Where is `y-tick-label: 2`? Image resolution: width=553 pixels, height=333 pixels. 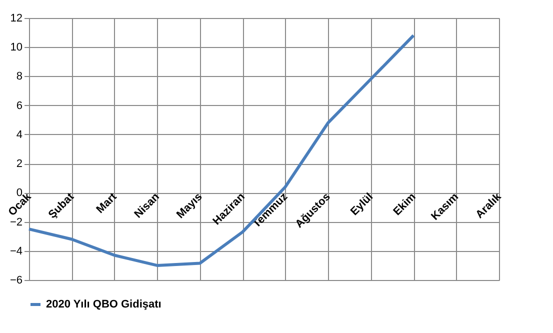
y-tick-label: 2 is located at coordinates (19, 164).